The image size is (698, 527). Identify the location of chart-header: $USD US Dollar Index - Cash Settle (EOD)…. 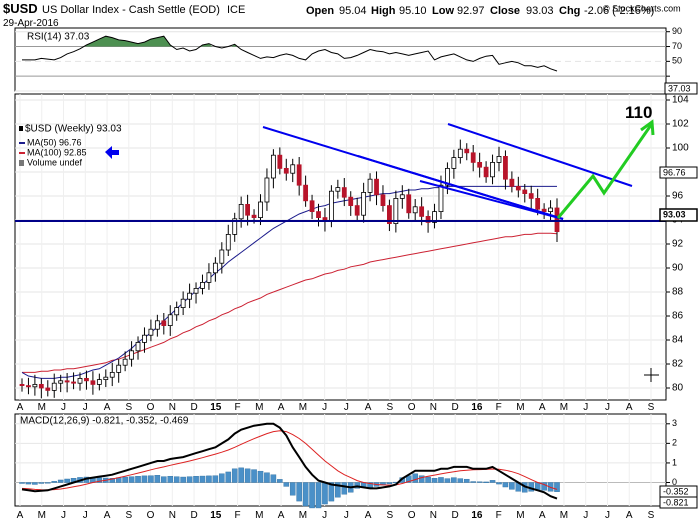
(342, 15).